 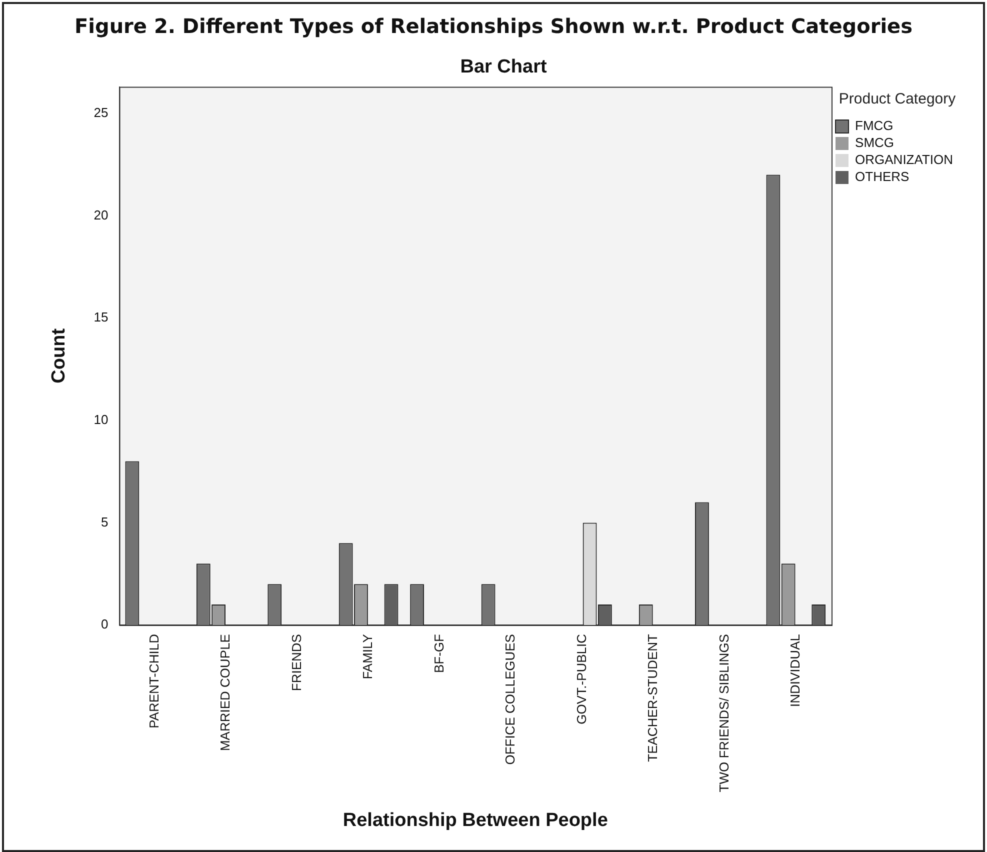 What do you see at coordinates (101, 112) in the screenshot?
I see `y-tick-label: 25` at bounding box center [101, 112].